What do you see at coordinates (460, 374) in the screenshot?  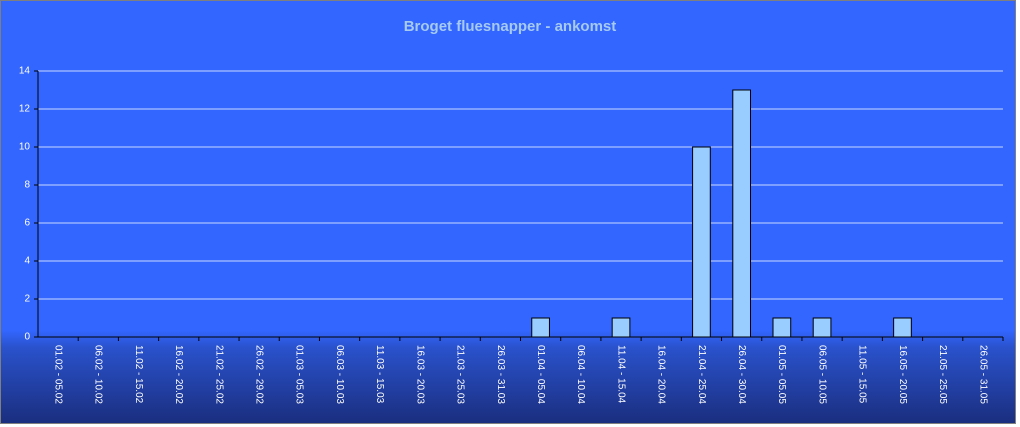 I see `x-tick-label: 21.03 - 25.03` at bounding box center [460, 374].